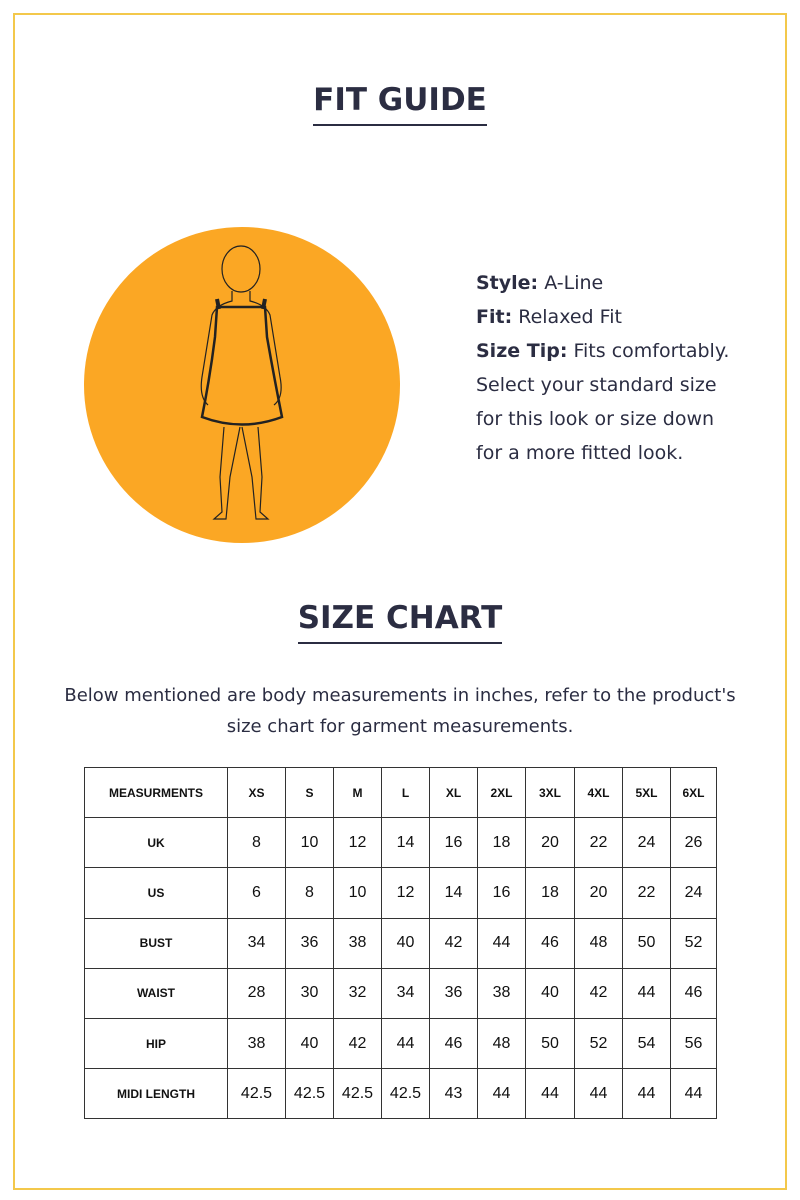 This screenshot has height=1200, width=800. I want to click on fit-label: Fit:, so click(494, 317).